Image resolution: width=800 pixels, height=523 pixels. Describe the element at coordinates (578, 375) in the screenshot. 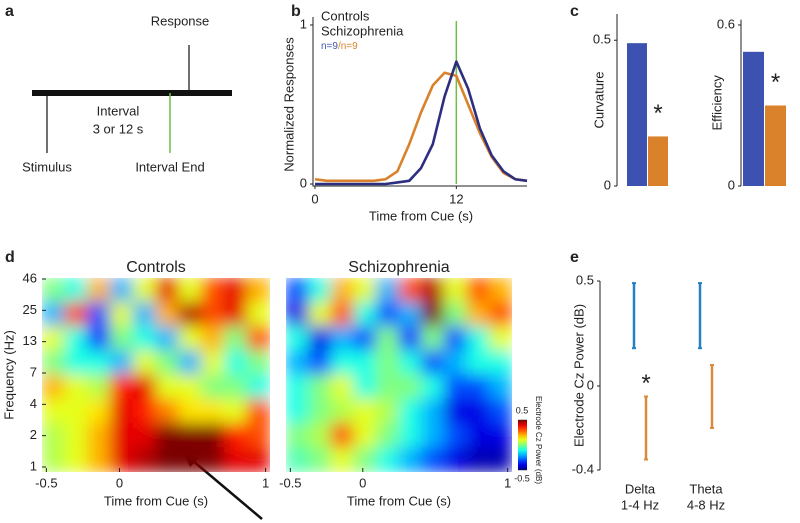

I see `y-axis-label: Electrode Cz Power (dB)` at that location.